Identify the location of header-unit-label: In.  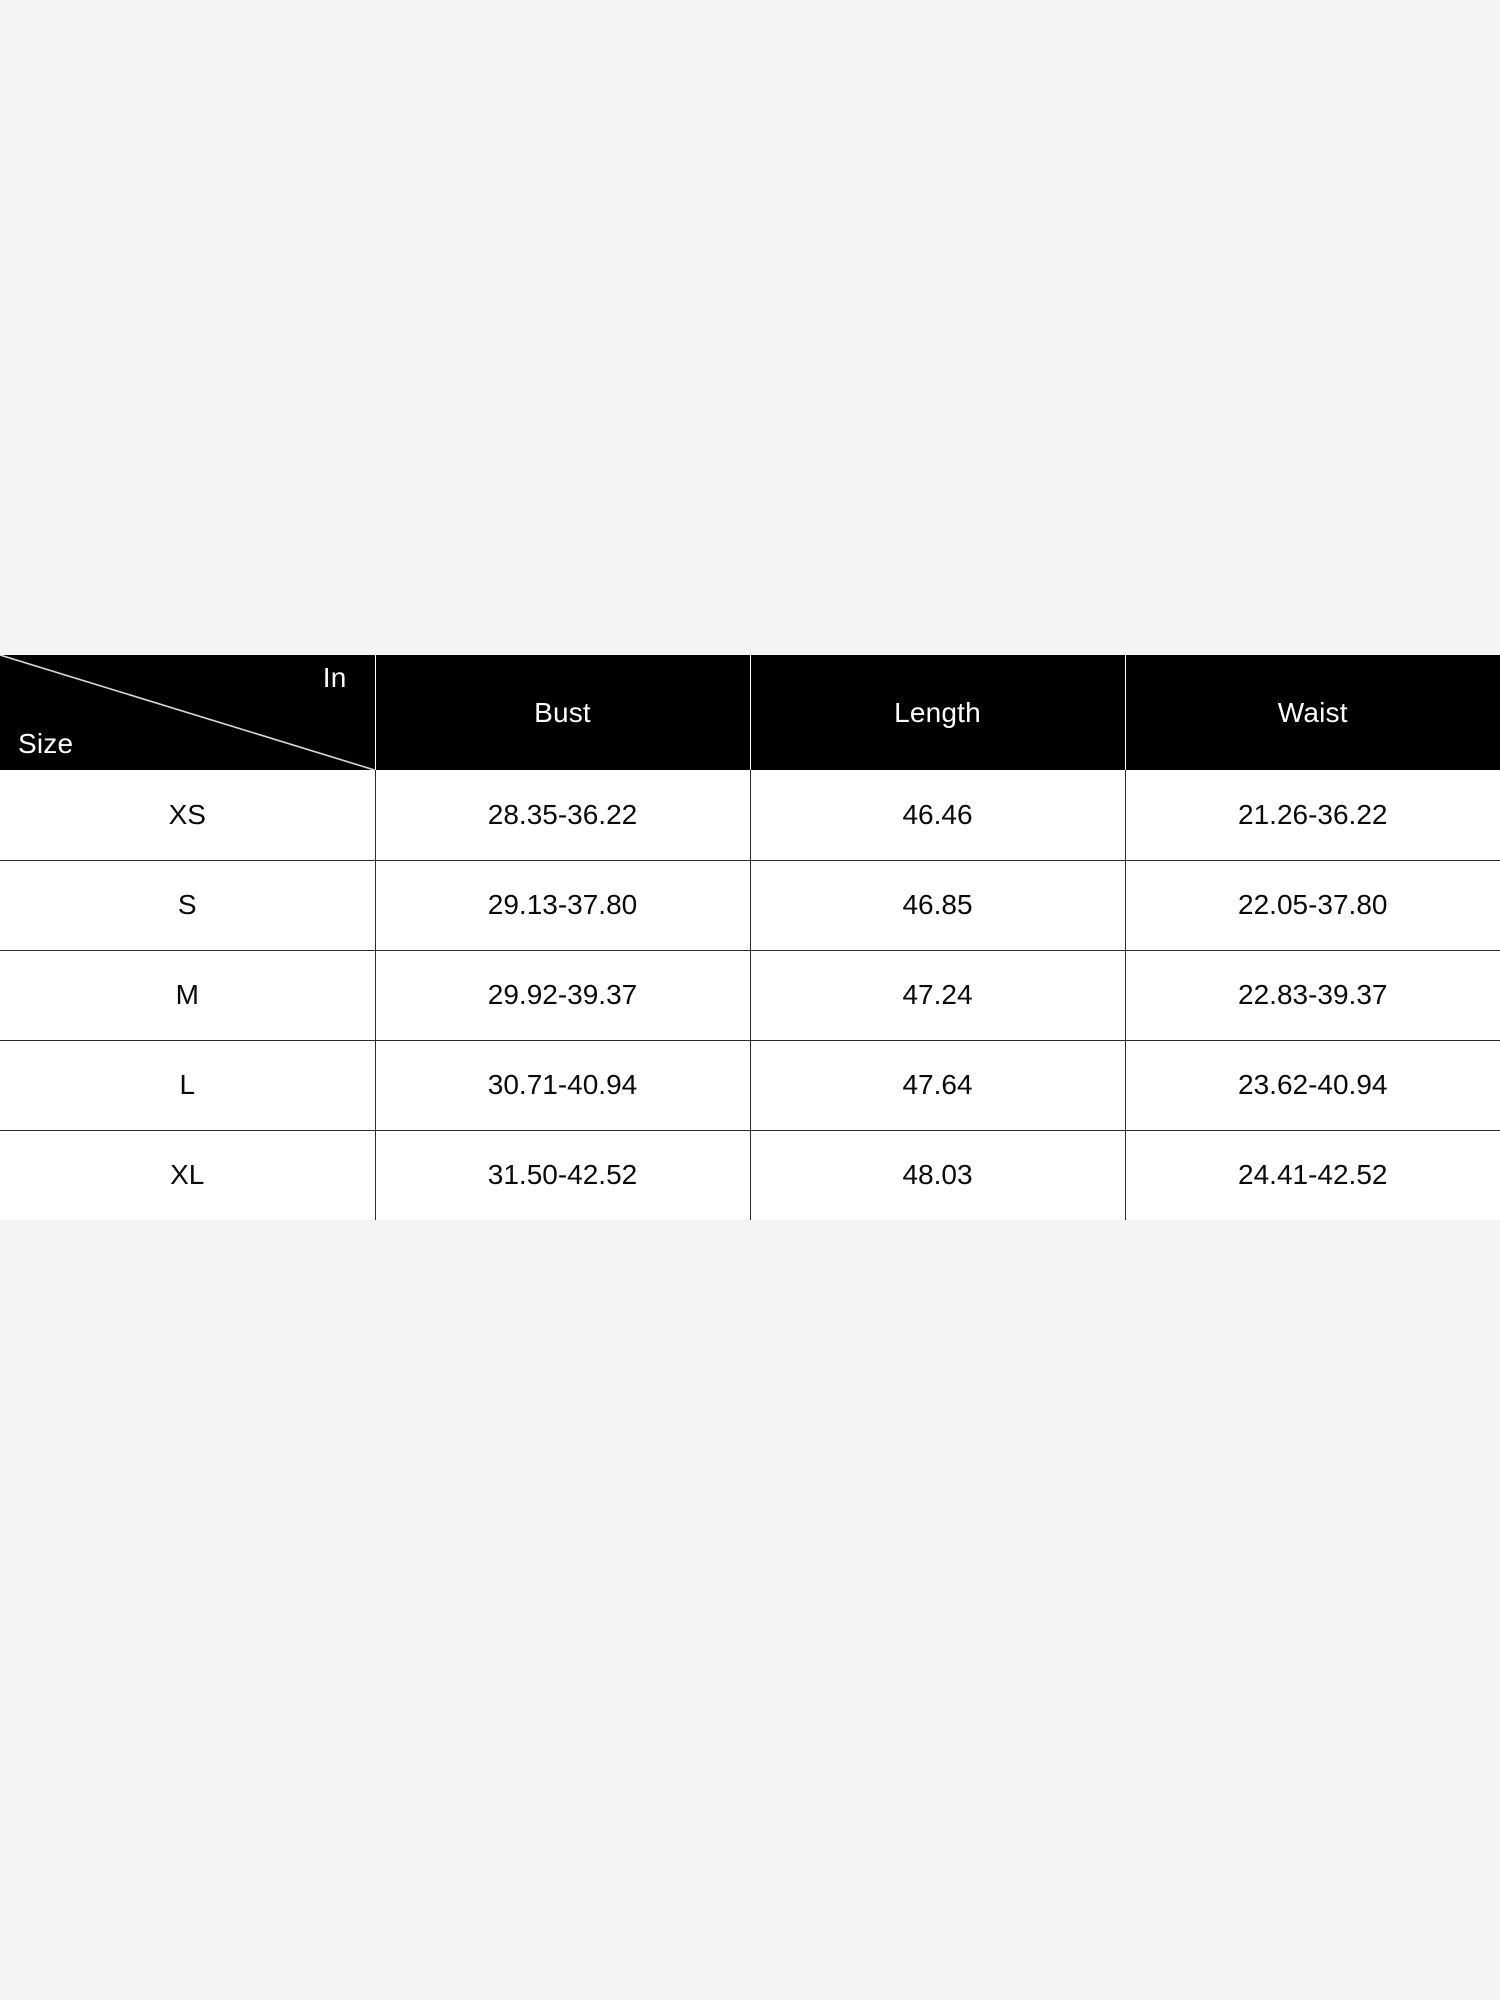
(334, 677).